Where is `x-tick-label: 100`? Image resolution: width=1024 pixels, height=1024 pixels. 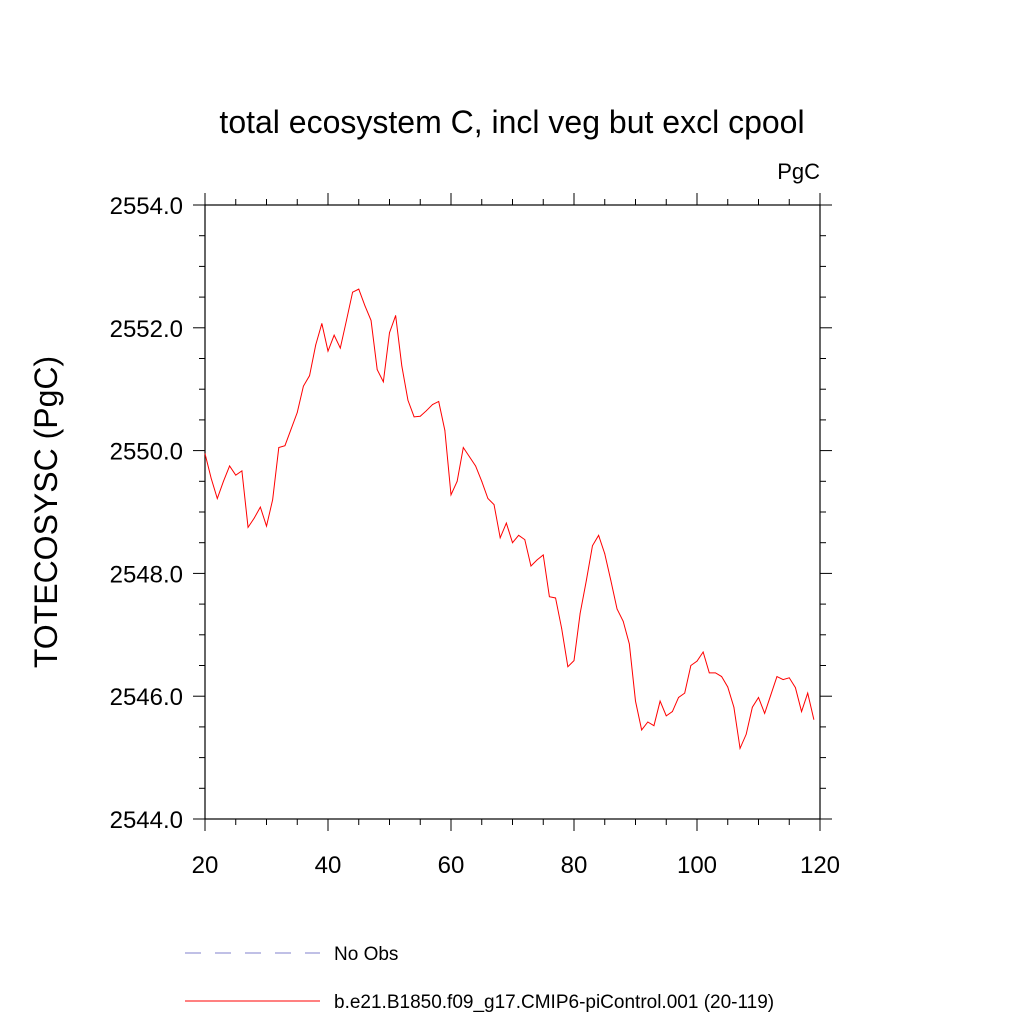 x-tick-label: 100 is located at coordinates (697, 865).